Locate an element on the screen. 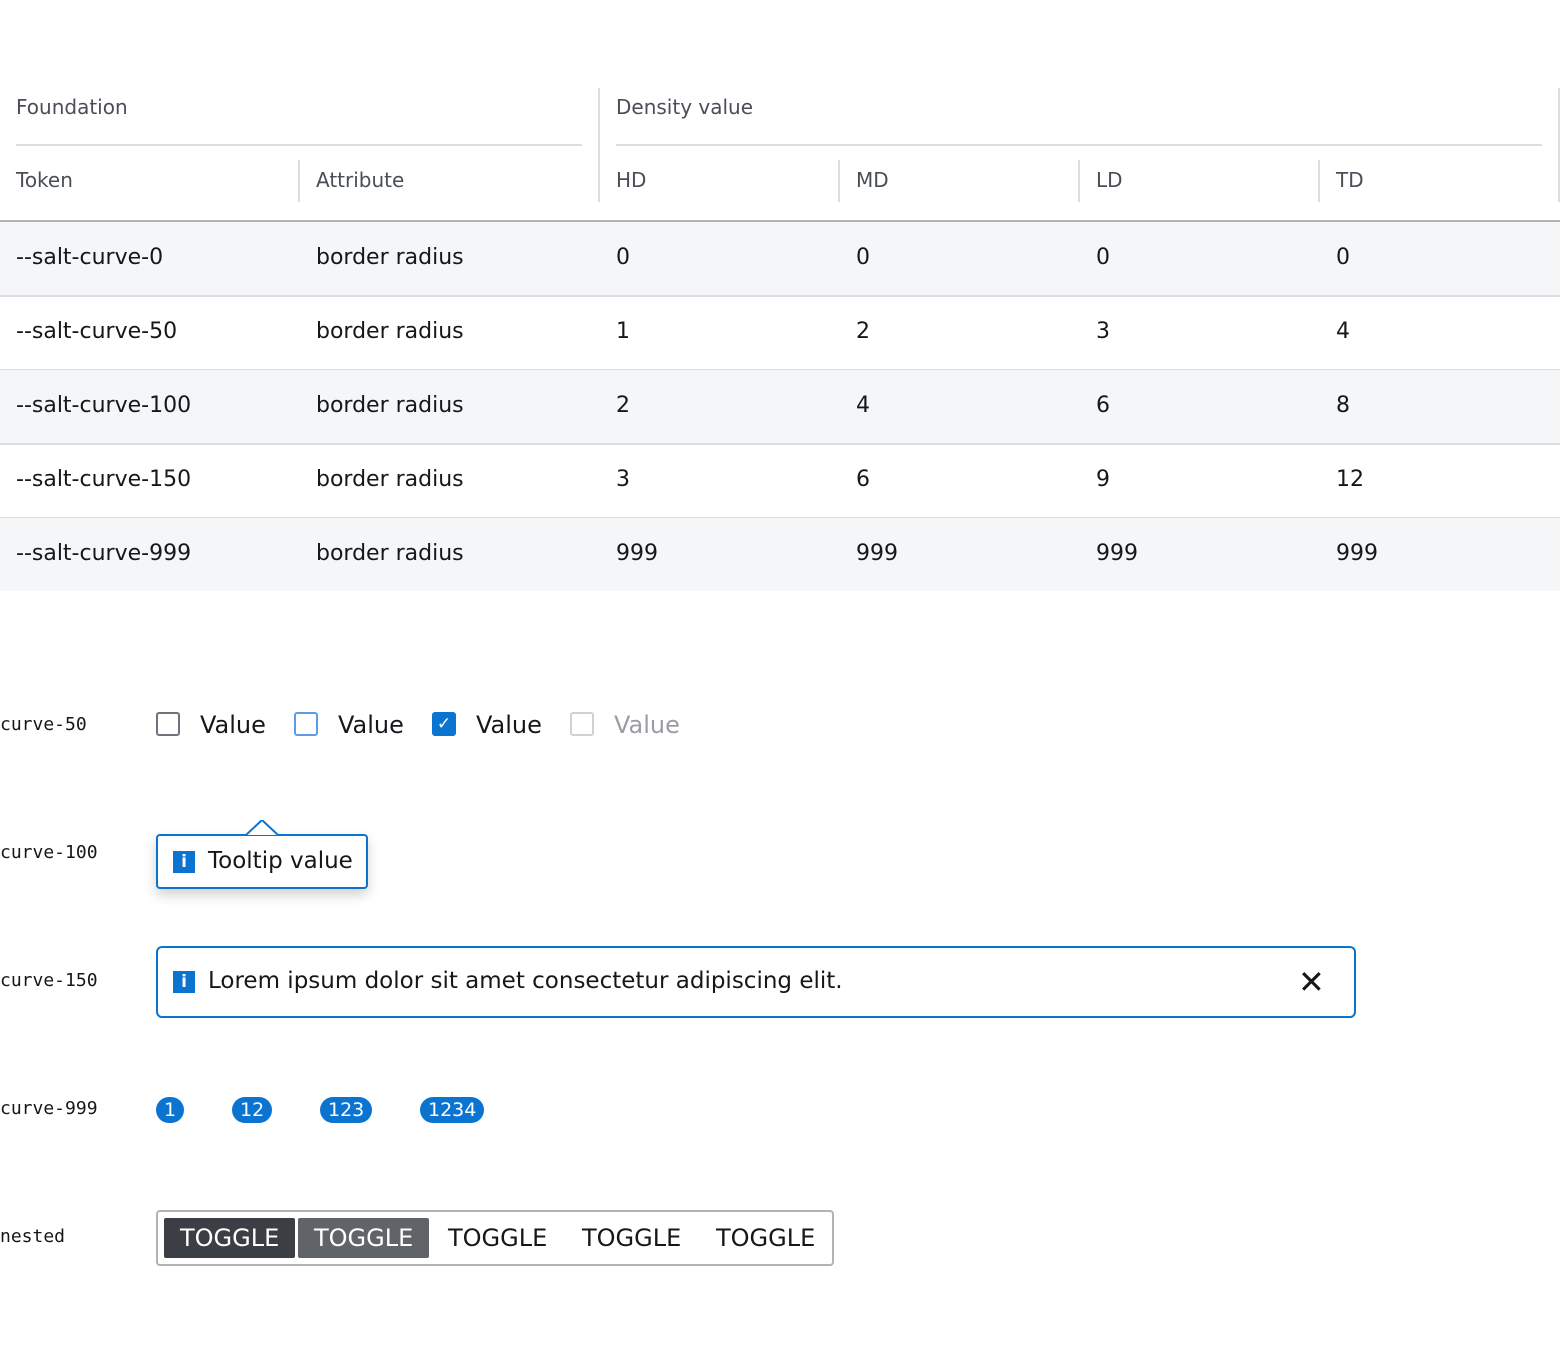 The height and width of the screenshot is (1350, 1560). group-header-foundation: Foundation is located at coordinates (72, 107).